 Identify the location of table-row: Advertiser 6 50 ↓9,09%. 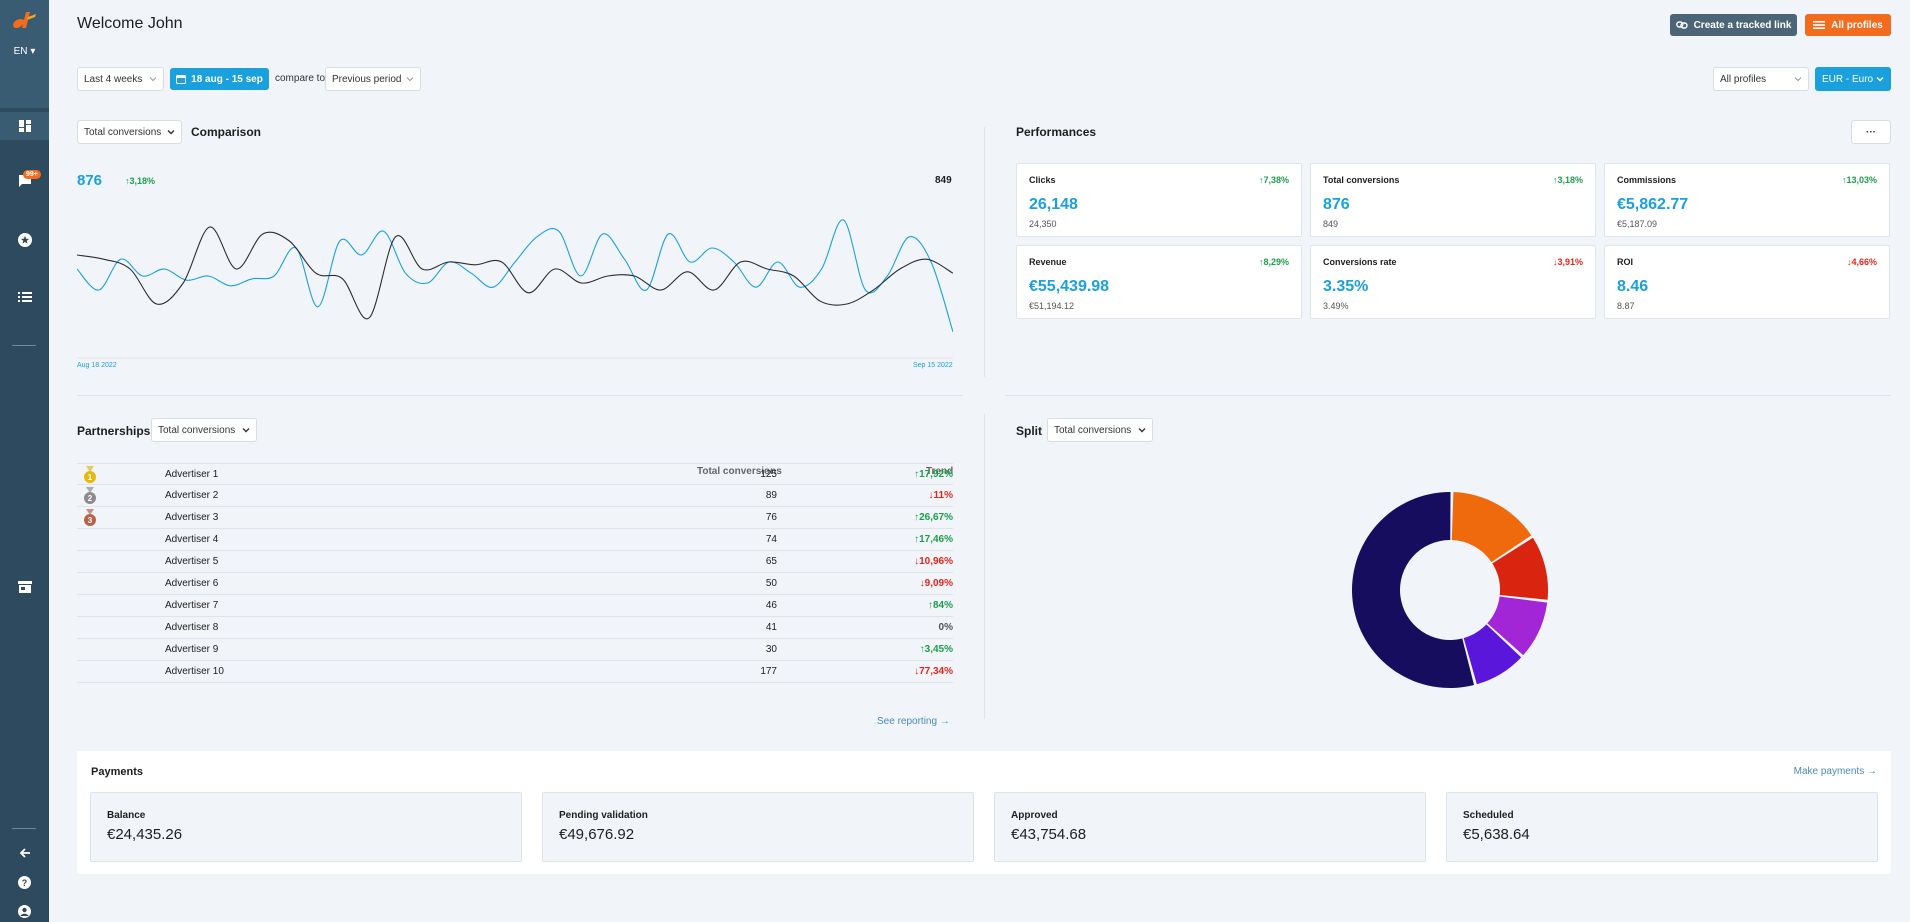
(515, 584).